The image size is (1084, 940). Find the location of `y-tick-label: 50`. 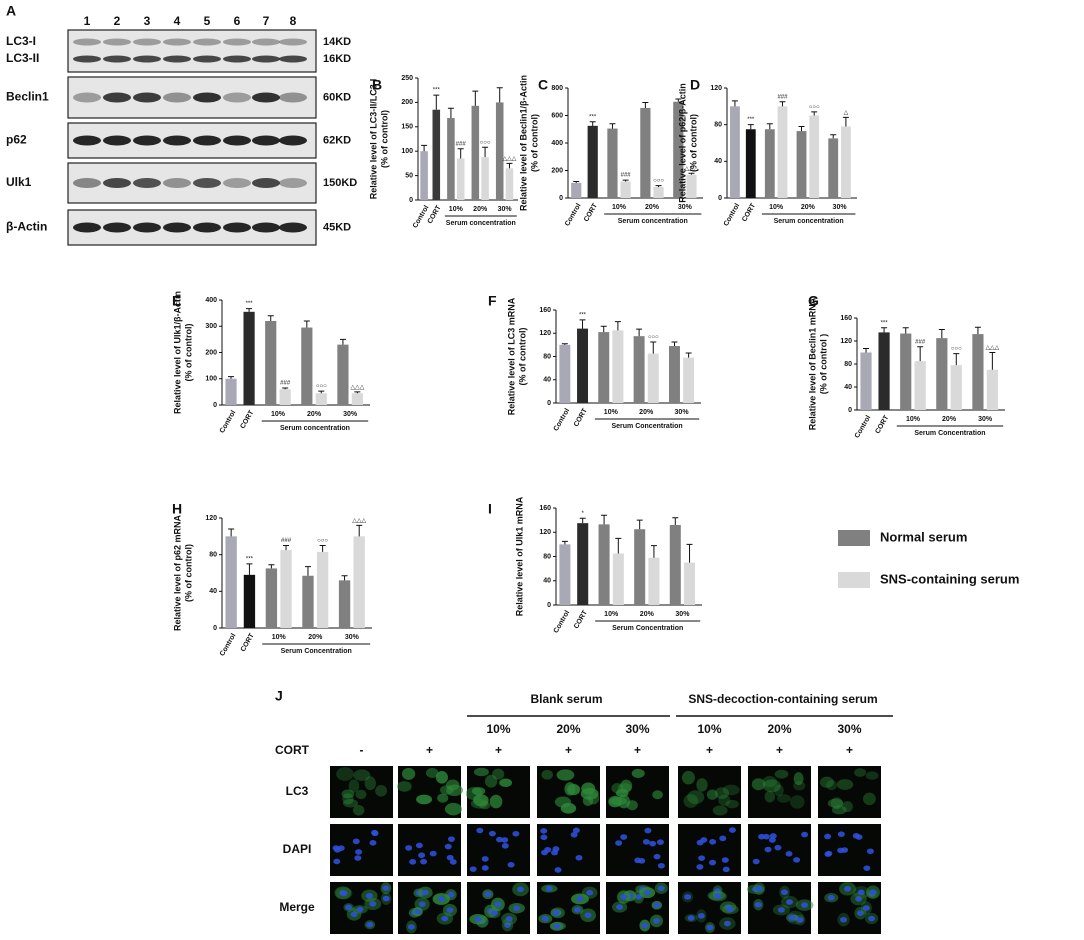

y-tick-label: 50 is located at coordinates (409, 175).